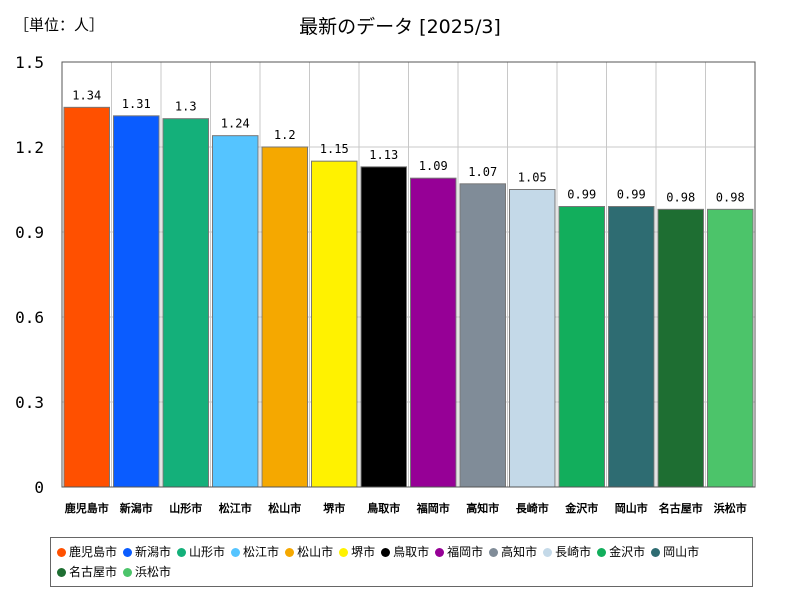 This screenshot has height=600, width=800. Describe the element at coordinates (29, 232) in the screenshot. I see `y-tick-label: 0.9` at that location.